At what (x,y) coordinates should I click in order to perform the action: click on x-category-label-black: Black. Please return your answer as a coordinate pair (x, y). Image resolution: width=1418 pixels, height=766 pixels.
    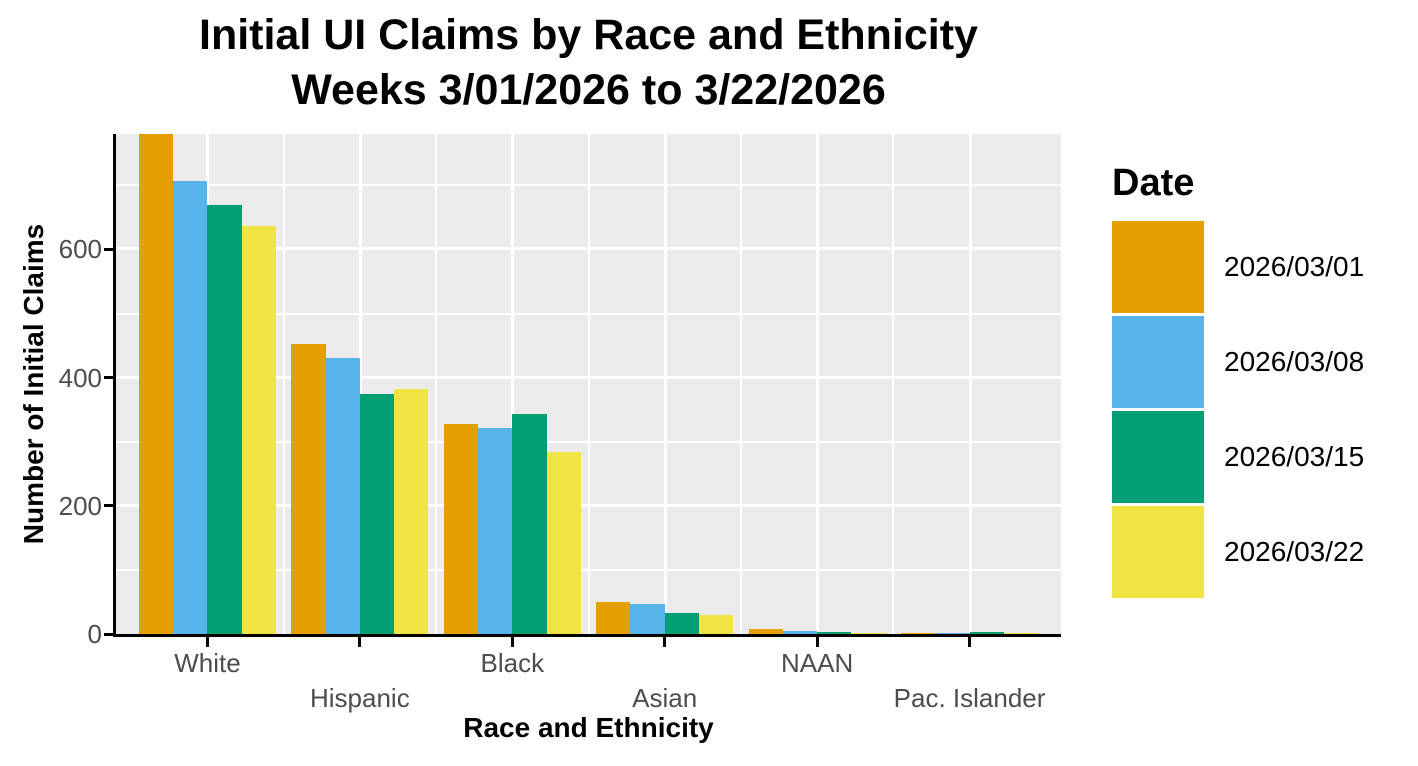
    Looking at the image, I should click on (512, 663).